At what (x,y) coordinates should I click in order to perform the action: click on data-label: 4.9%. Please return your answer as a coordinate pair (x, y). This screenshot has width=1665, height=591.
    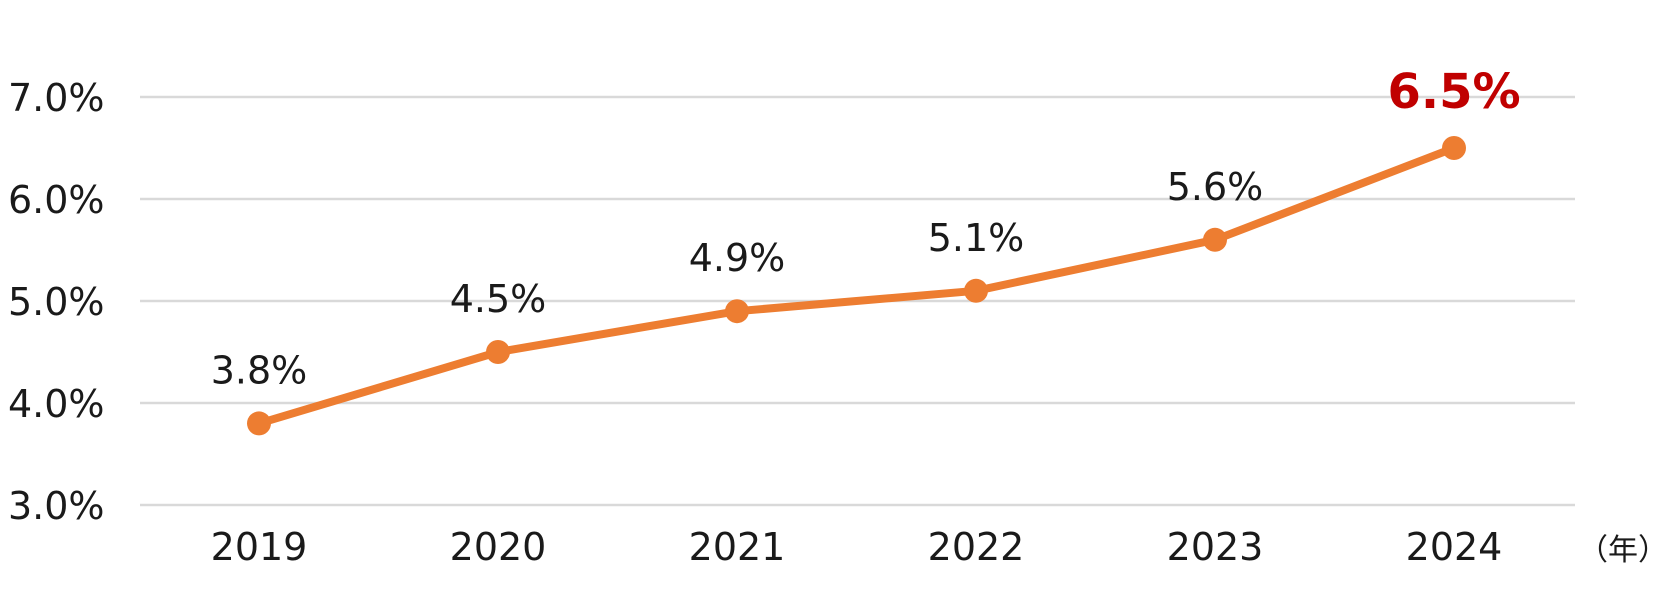
    Looking at the image, I should click on (737, 258).